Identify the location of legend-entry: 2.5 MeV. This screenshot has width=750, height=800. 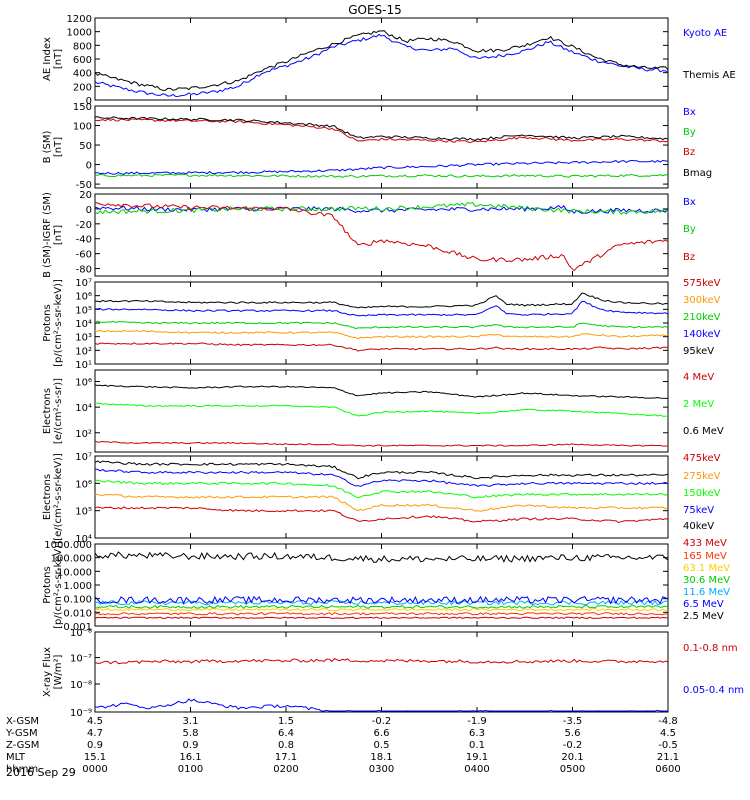
(703, 616).